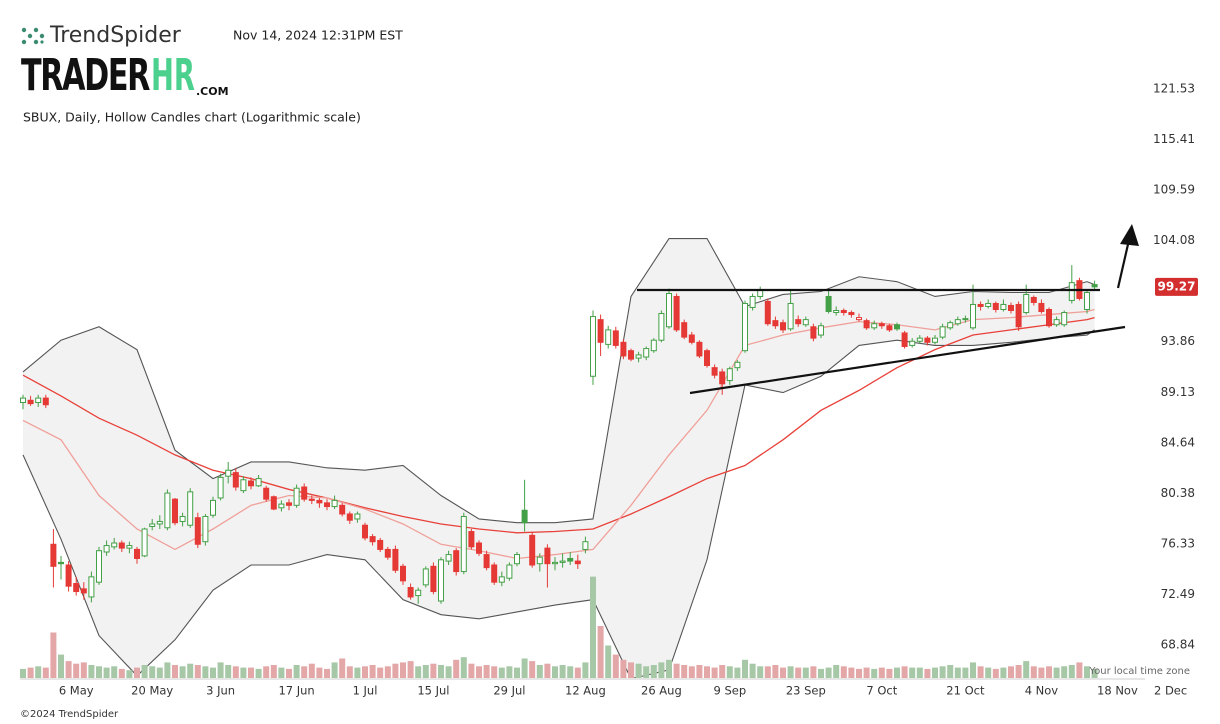 This screenshot has height=724, width=1220. I want to click on arrow-head, so click(1129, 235).